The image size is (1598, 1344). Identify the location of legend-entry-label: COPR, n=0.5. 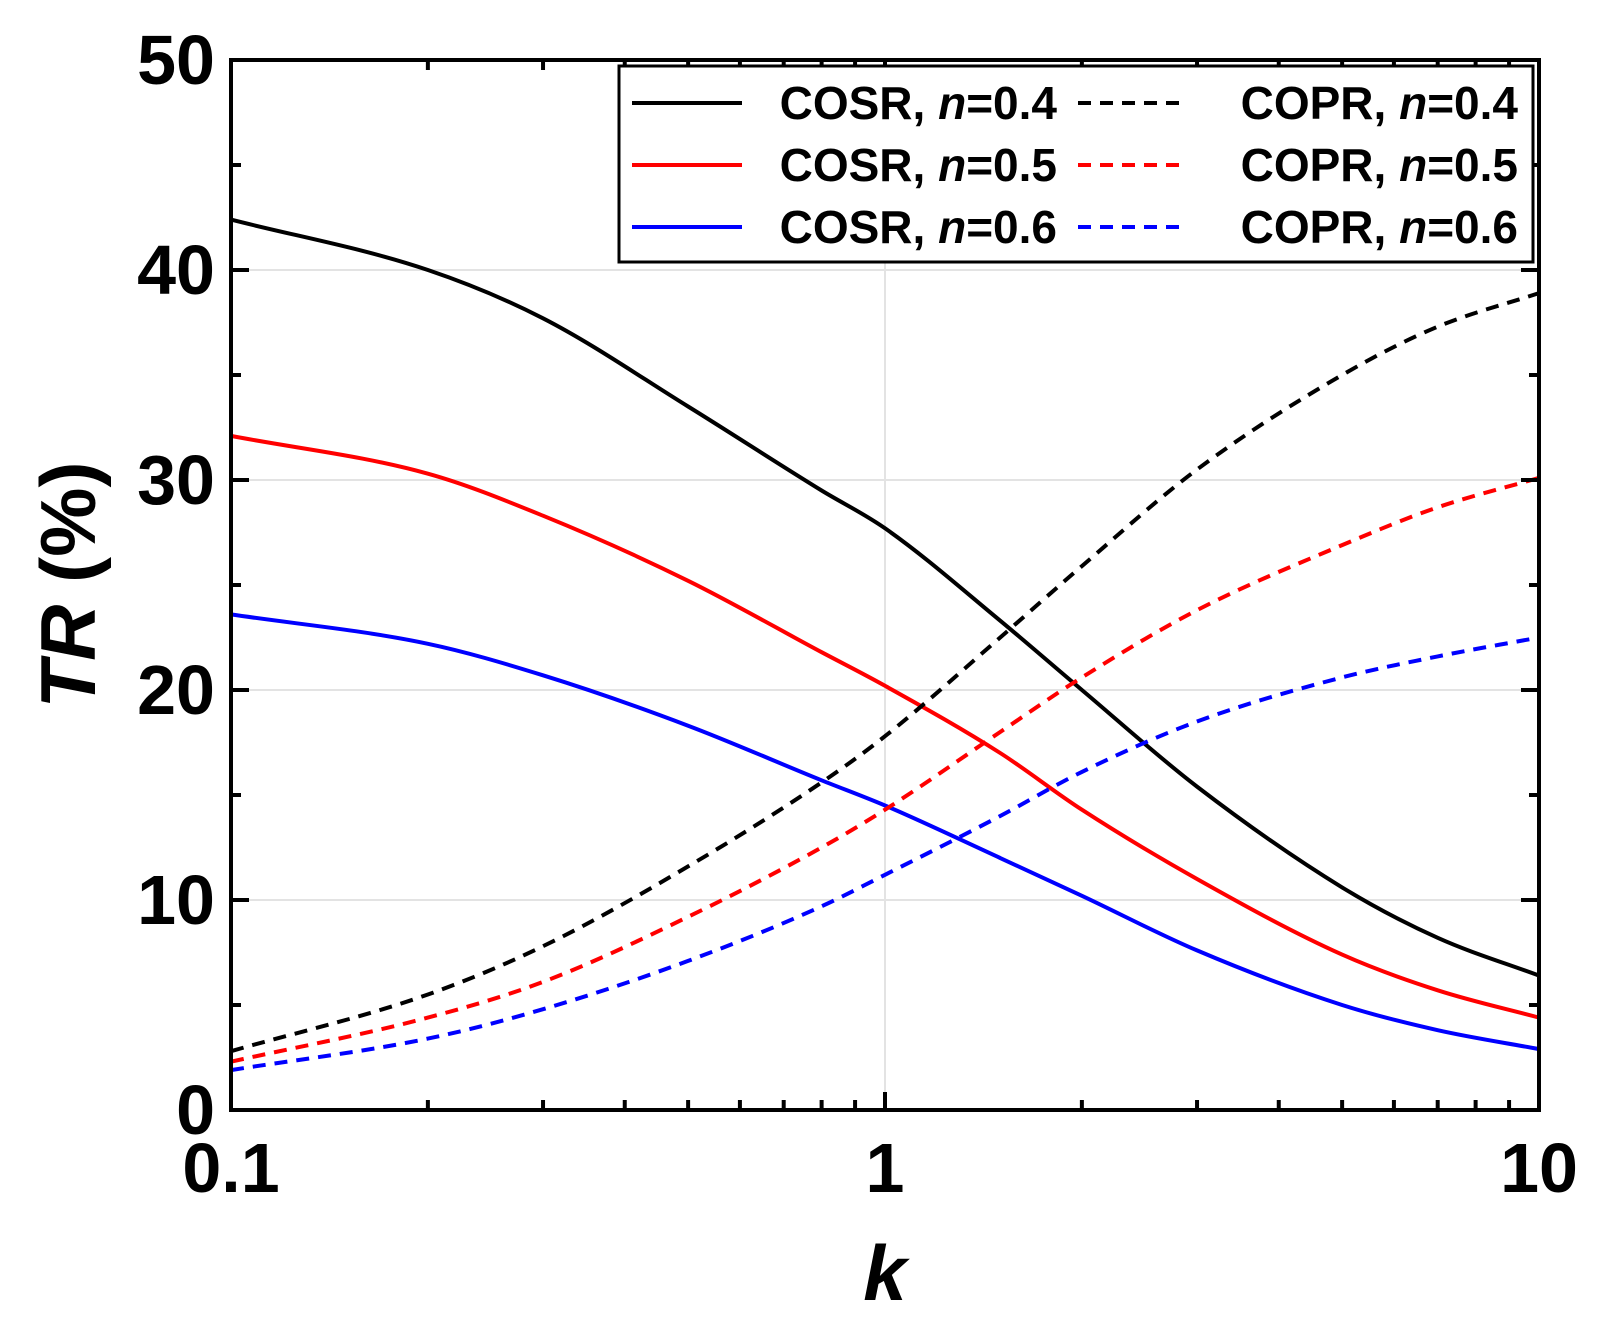
(1379, 165).